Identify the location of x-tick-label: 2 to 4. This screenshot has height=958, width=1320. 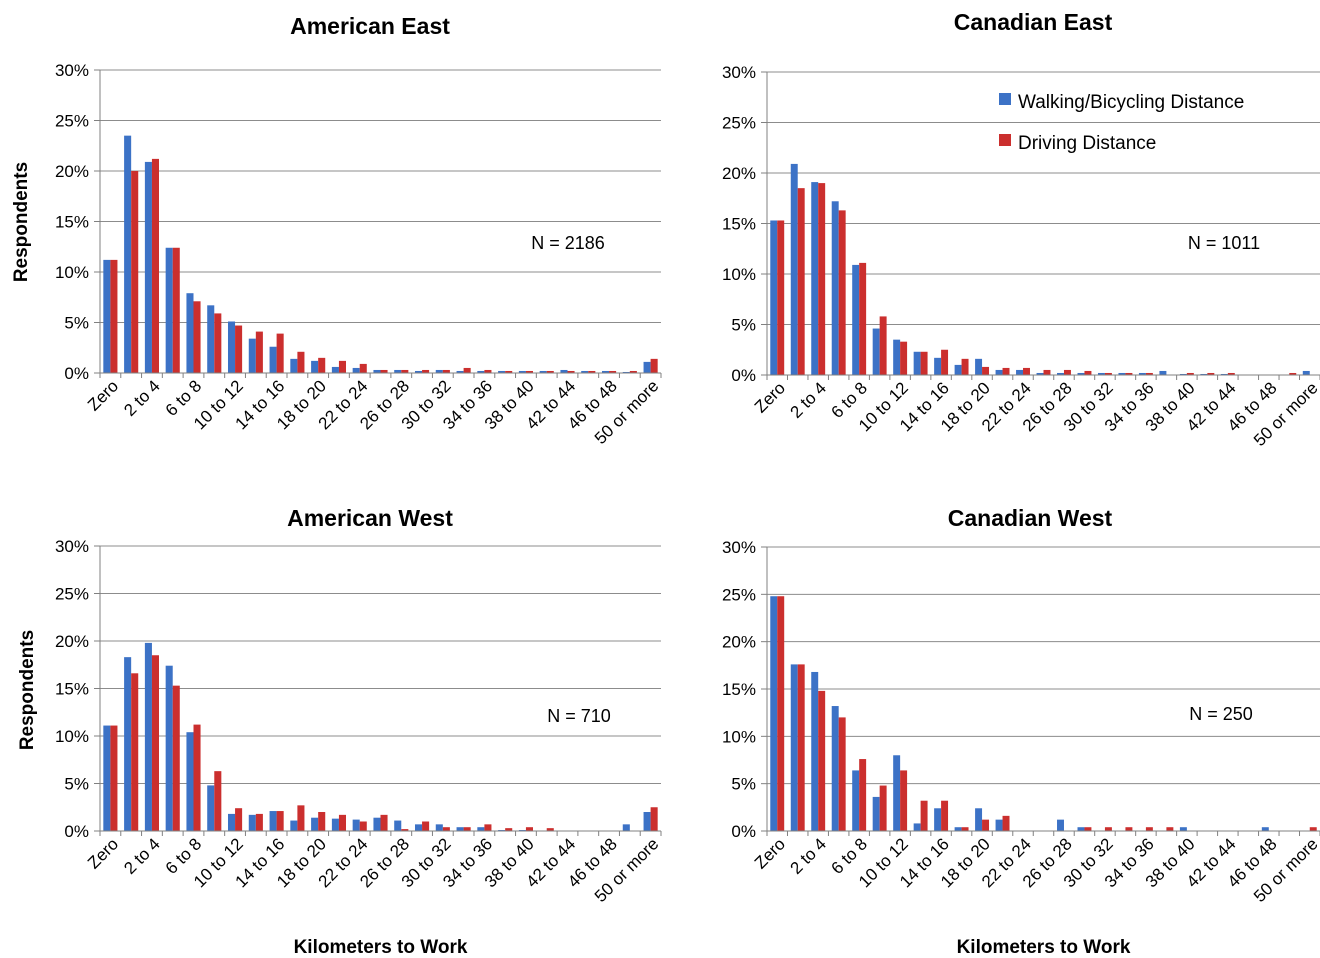
(809, 400).